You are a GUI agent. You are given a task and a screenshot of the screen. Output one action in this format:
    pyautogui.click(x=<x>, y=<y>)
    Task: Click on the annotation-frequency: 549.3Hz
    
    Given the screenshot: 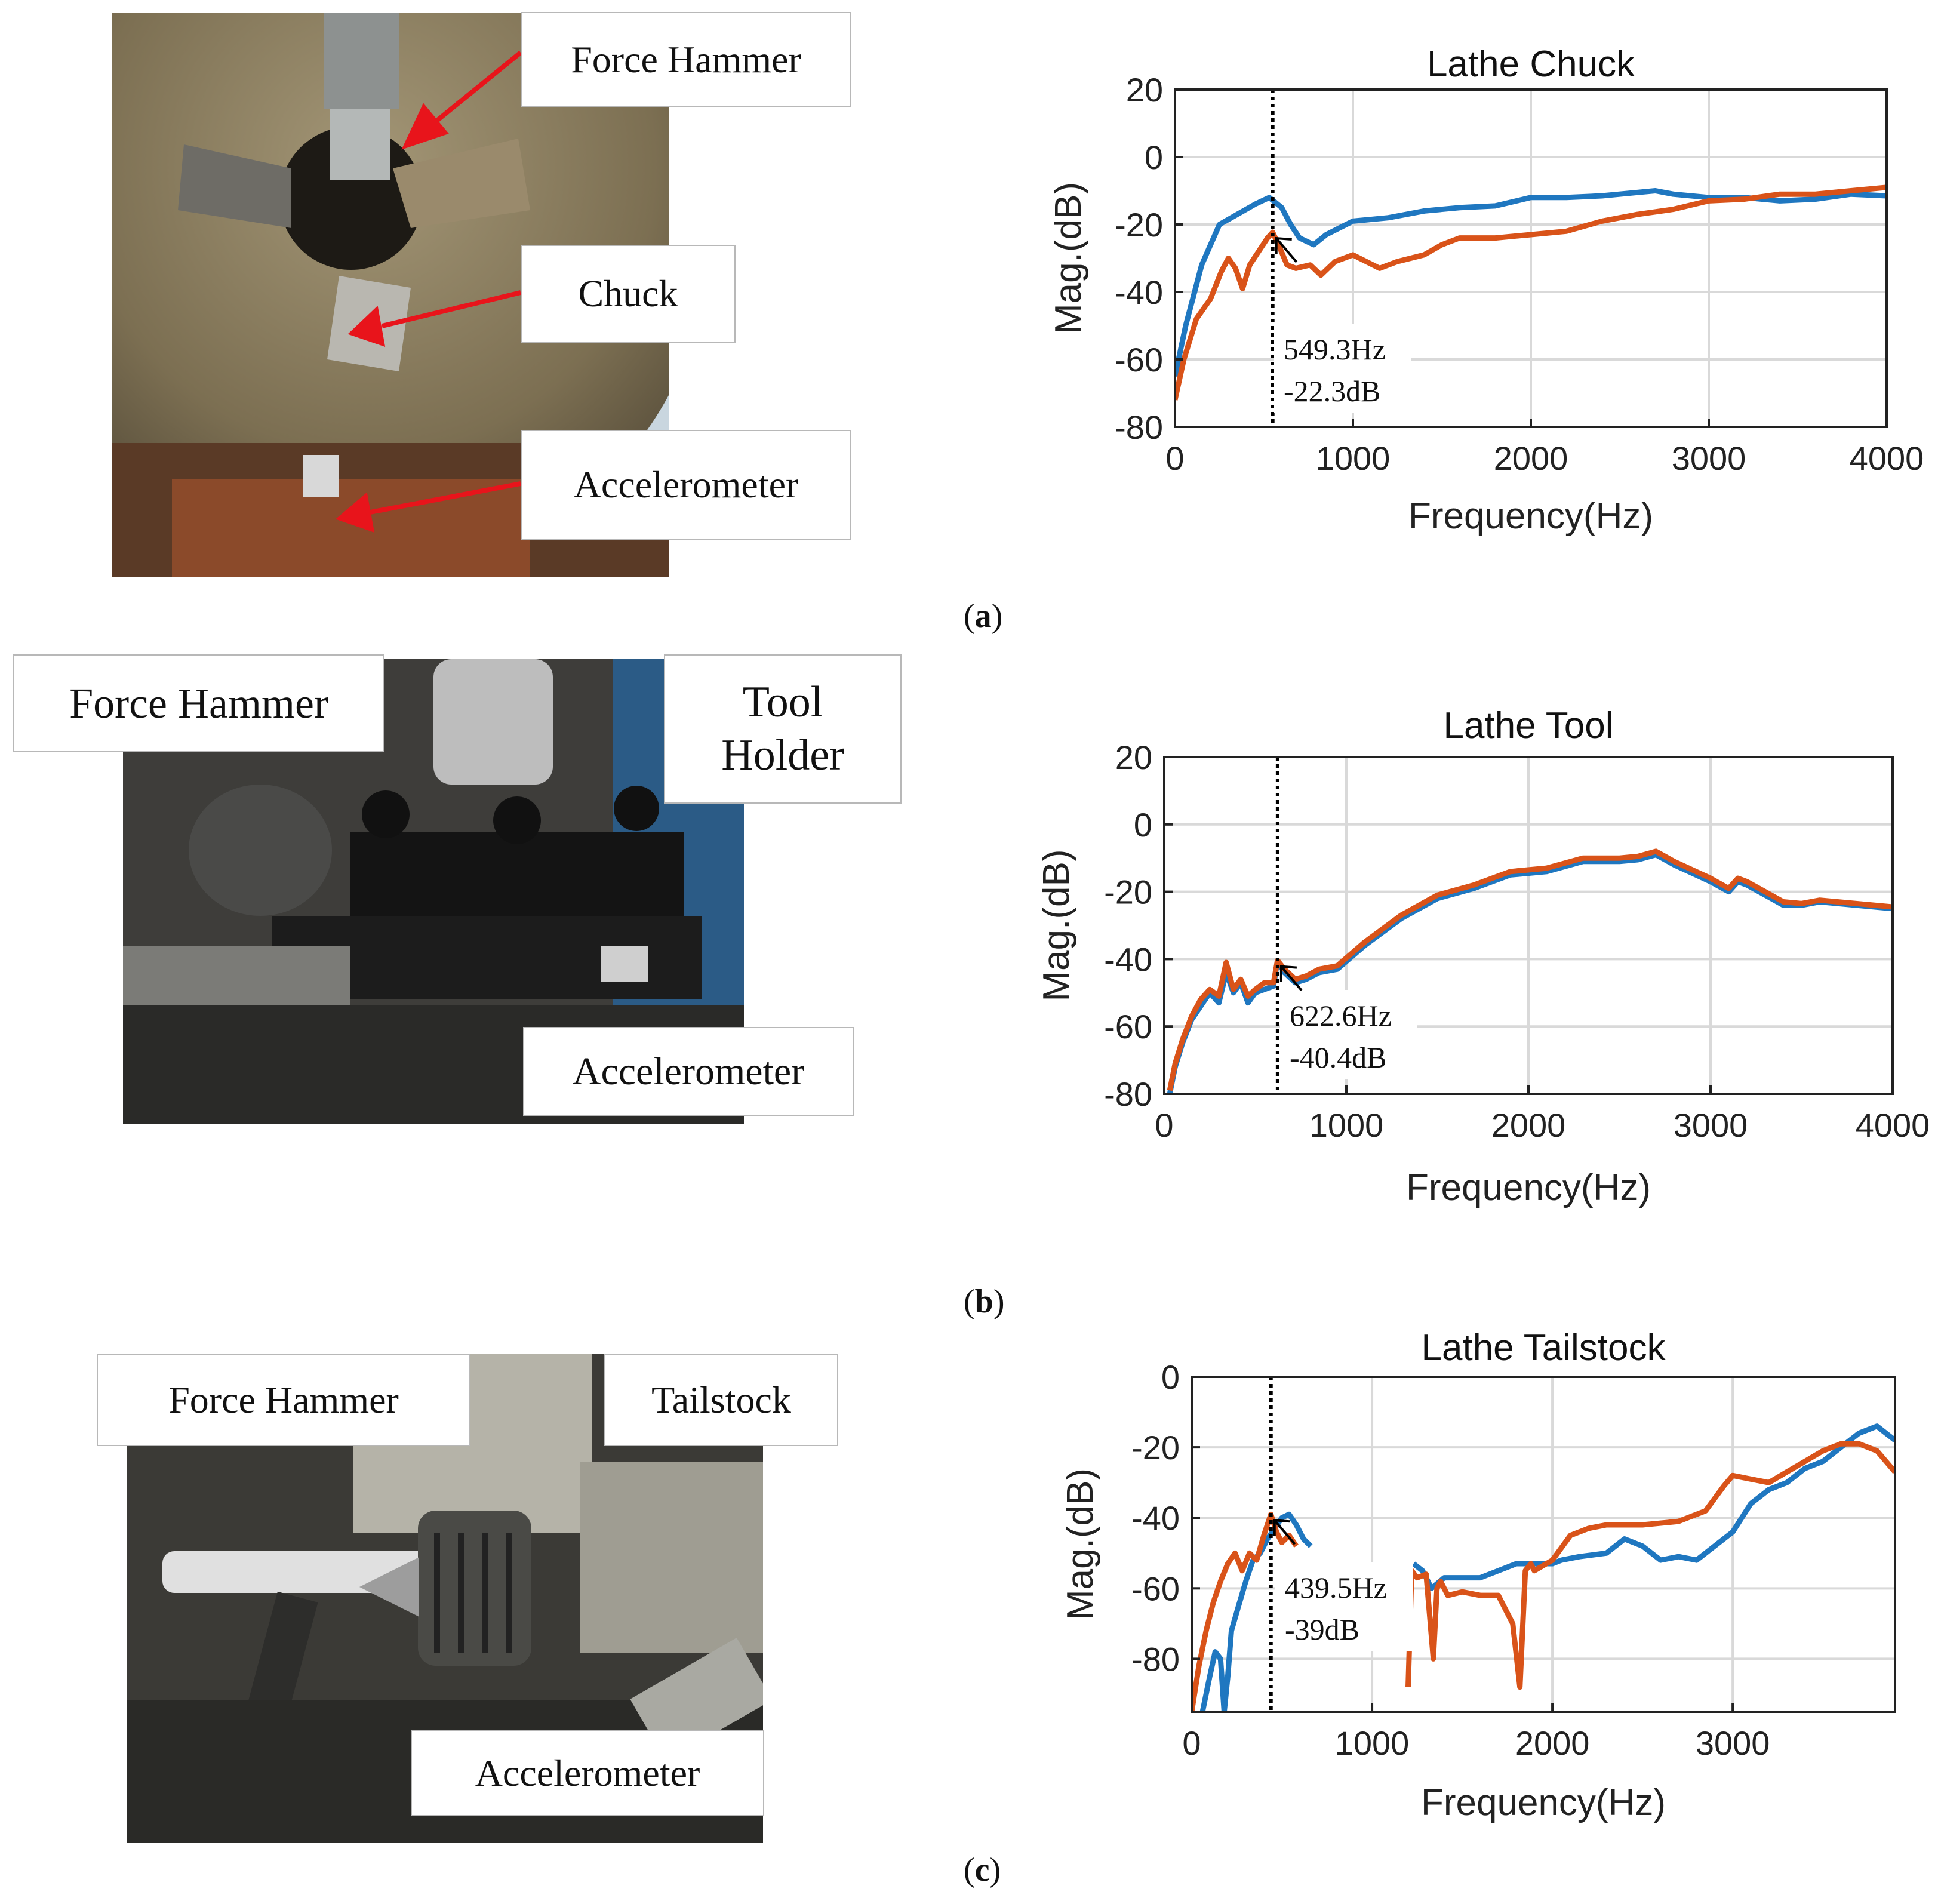 What is the action you would take?
    pyautogui.click(x=1335, y=349)
    